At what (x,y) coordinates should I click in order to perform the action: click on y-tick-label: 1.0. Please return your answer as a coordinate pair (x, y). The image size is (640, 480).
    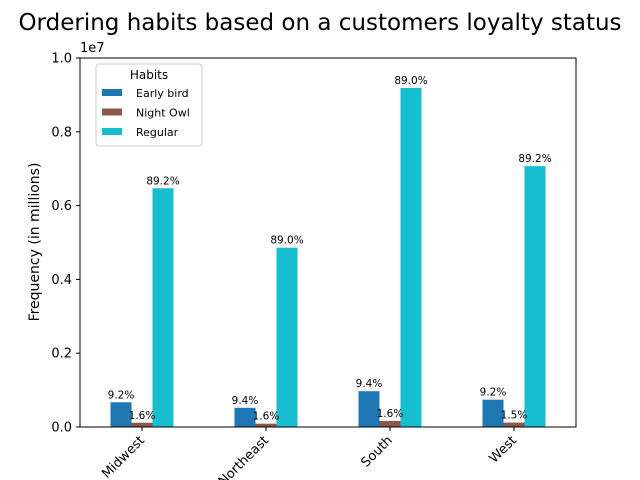
    Looking at the image, I should click on (61, 59).